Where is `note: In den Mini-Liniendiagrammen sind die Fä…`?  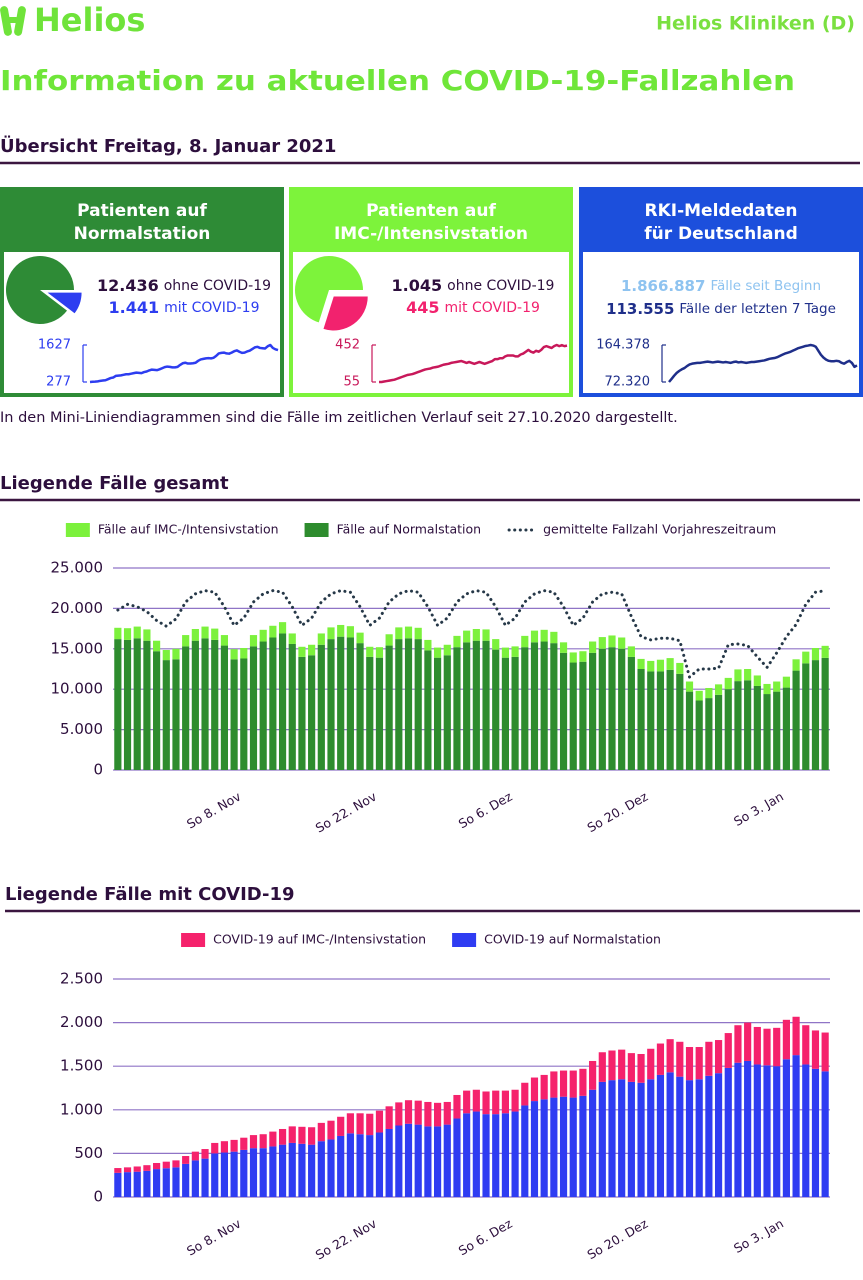 note: In den Mini-Liniendiagrammen sind die Fä… is located at coordinates (339, 418).